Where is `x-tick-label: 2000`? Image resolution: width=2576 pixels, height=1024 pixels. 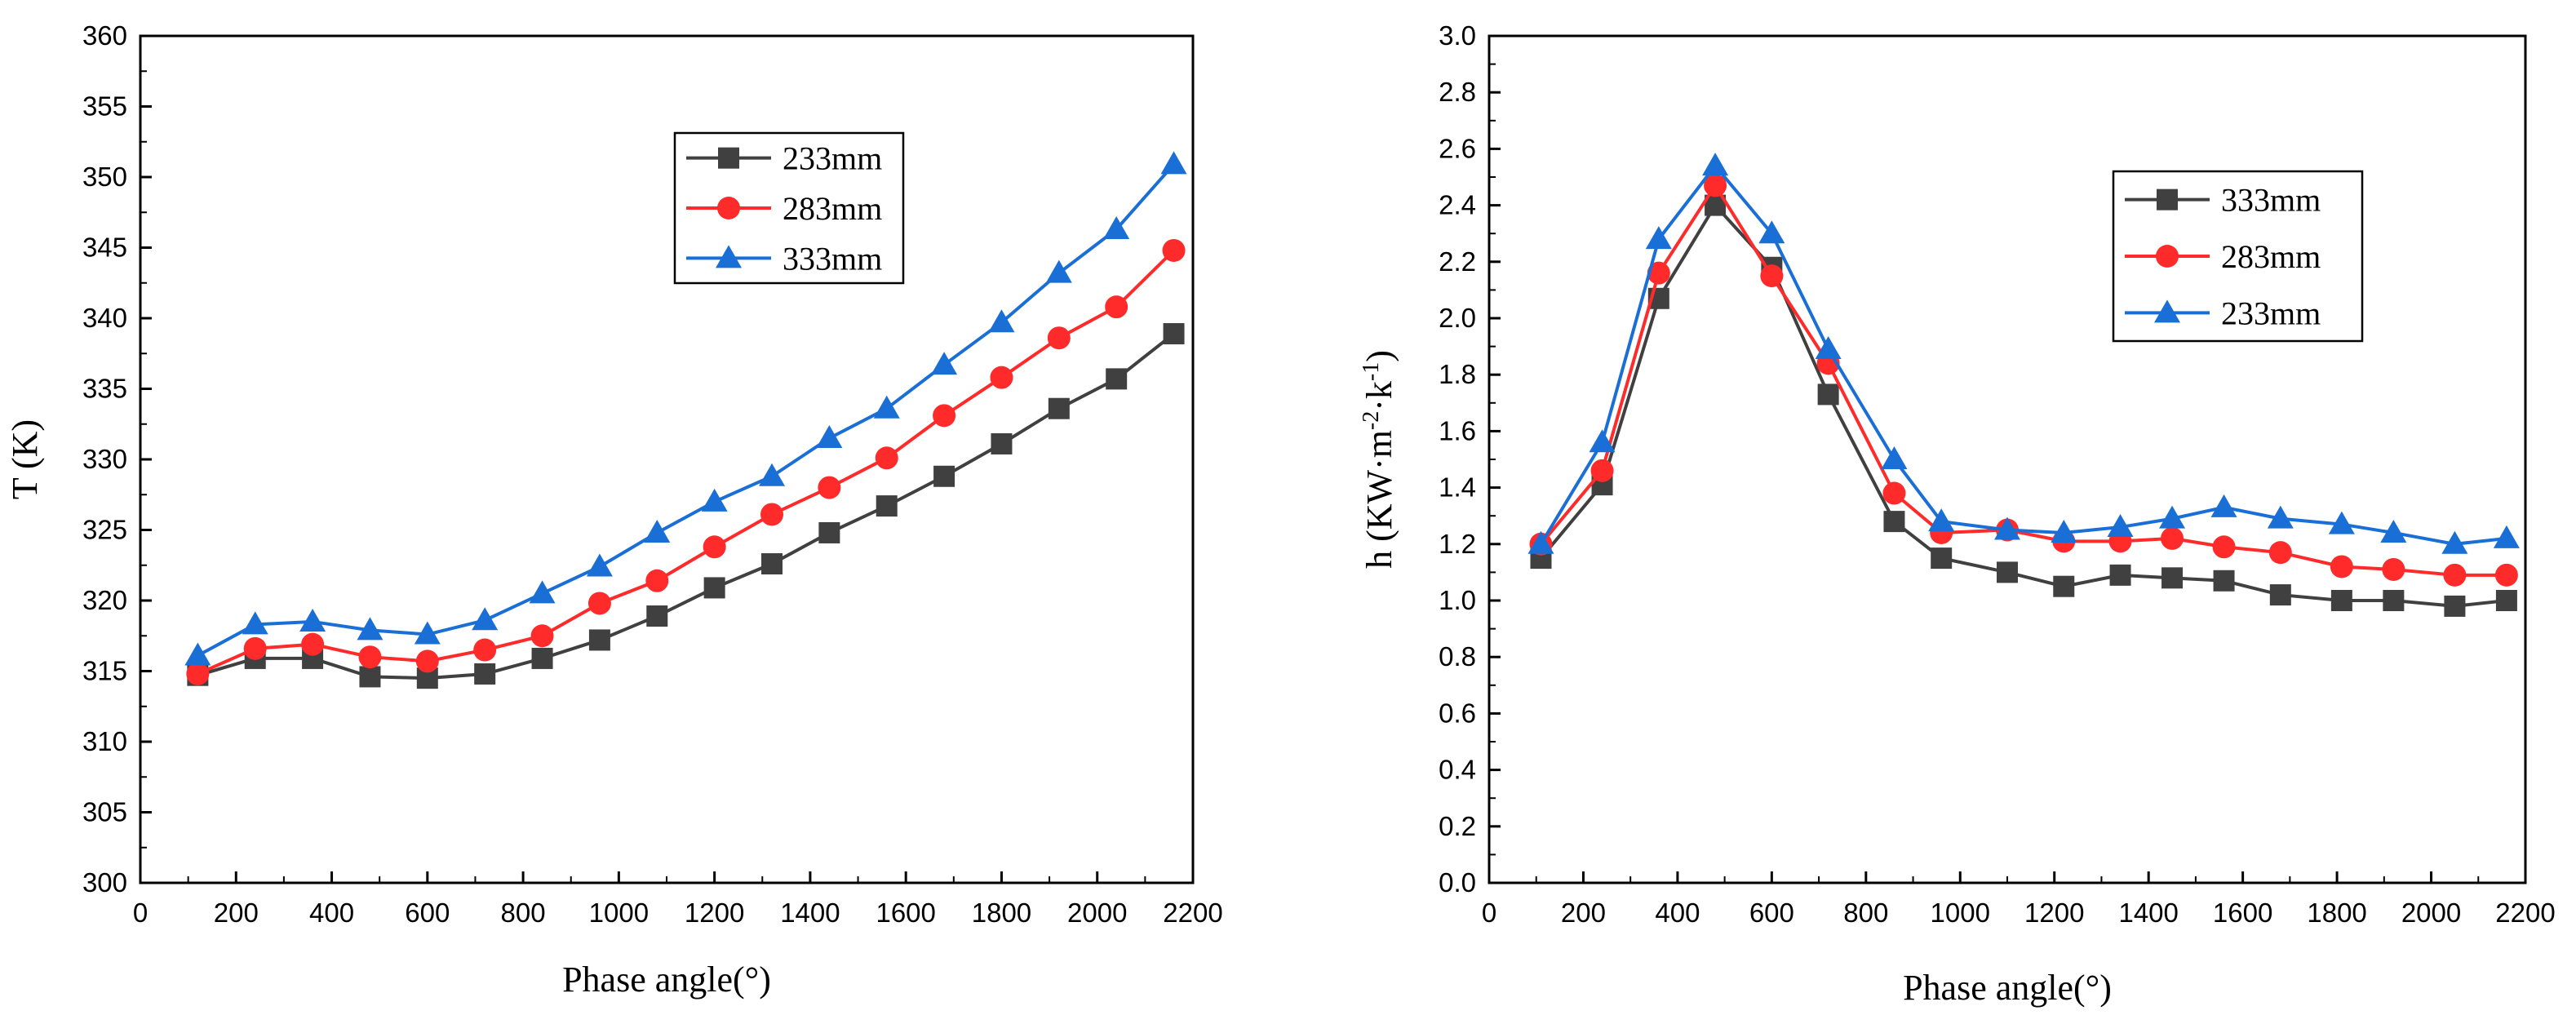
x-tick-label: 2000 is located at coordinates (1097, 913).